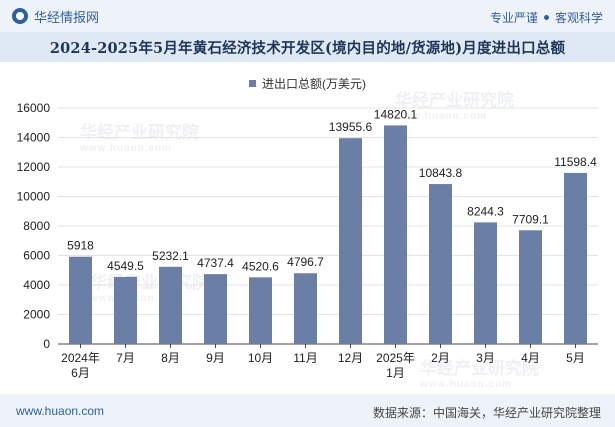  I want to click on brand-logo-icon, so click(20, 16).